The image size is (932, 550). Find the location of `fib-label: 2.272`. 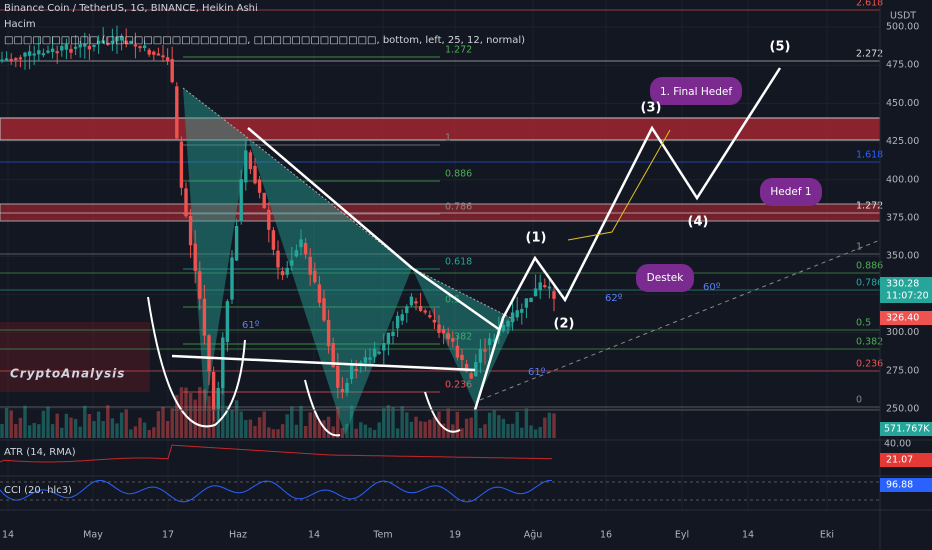

fib-label: 2.272 is located at coordinates (869, 54).